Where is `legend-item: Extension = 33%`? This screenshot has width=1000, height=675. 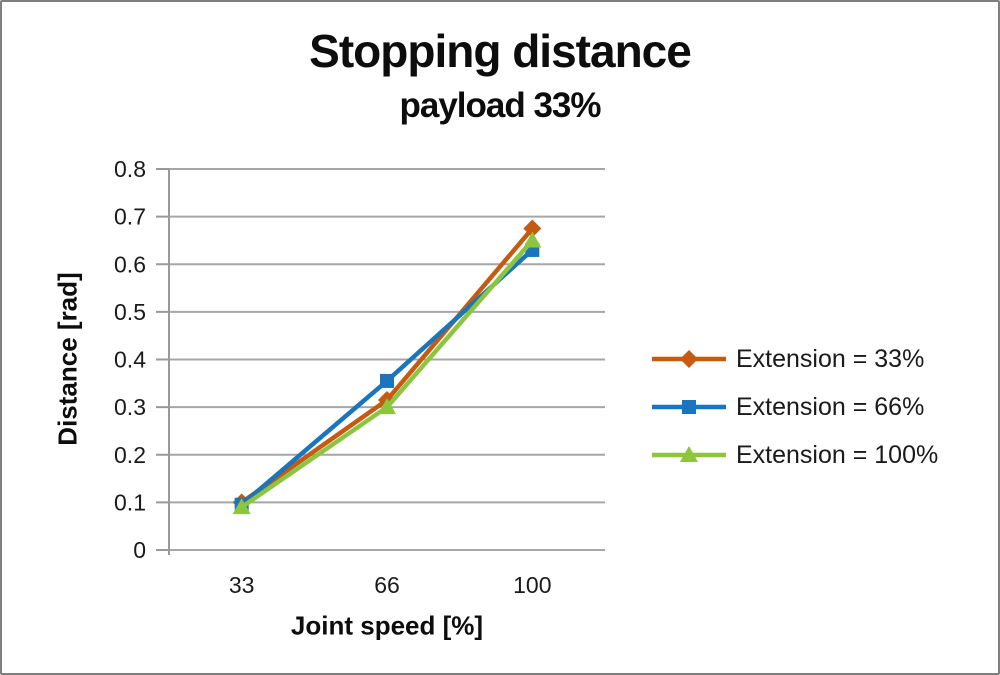 legend-item: Extension = 33% is located at coordinates (794, 359).